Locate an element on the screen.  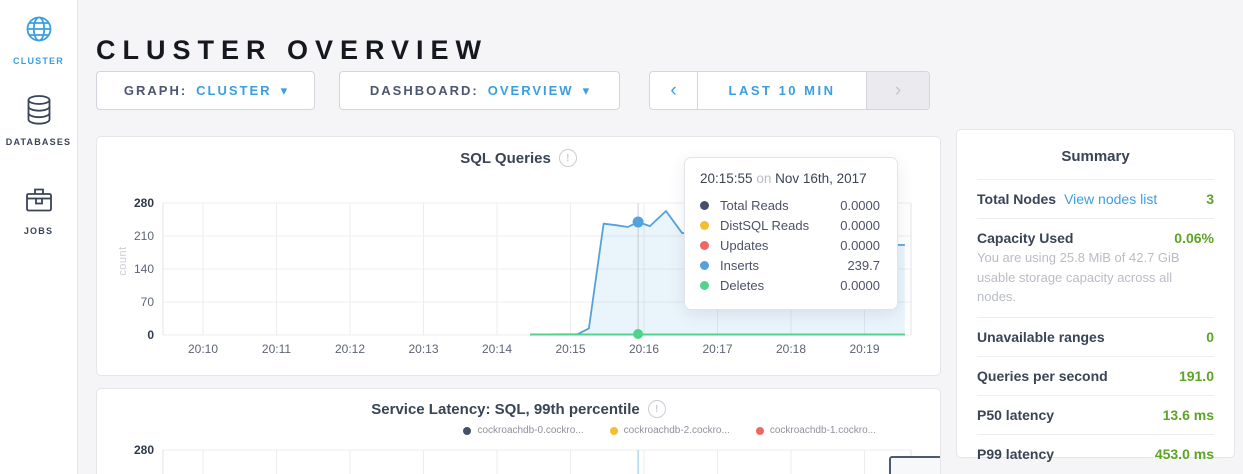
chevron-right-icon: › is located at coordinates (898, 90).